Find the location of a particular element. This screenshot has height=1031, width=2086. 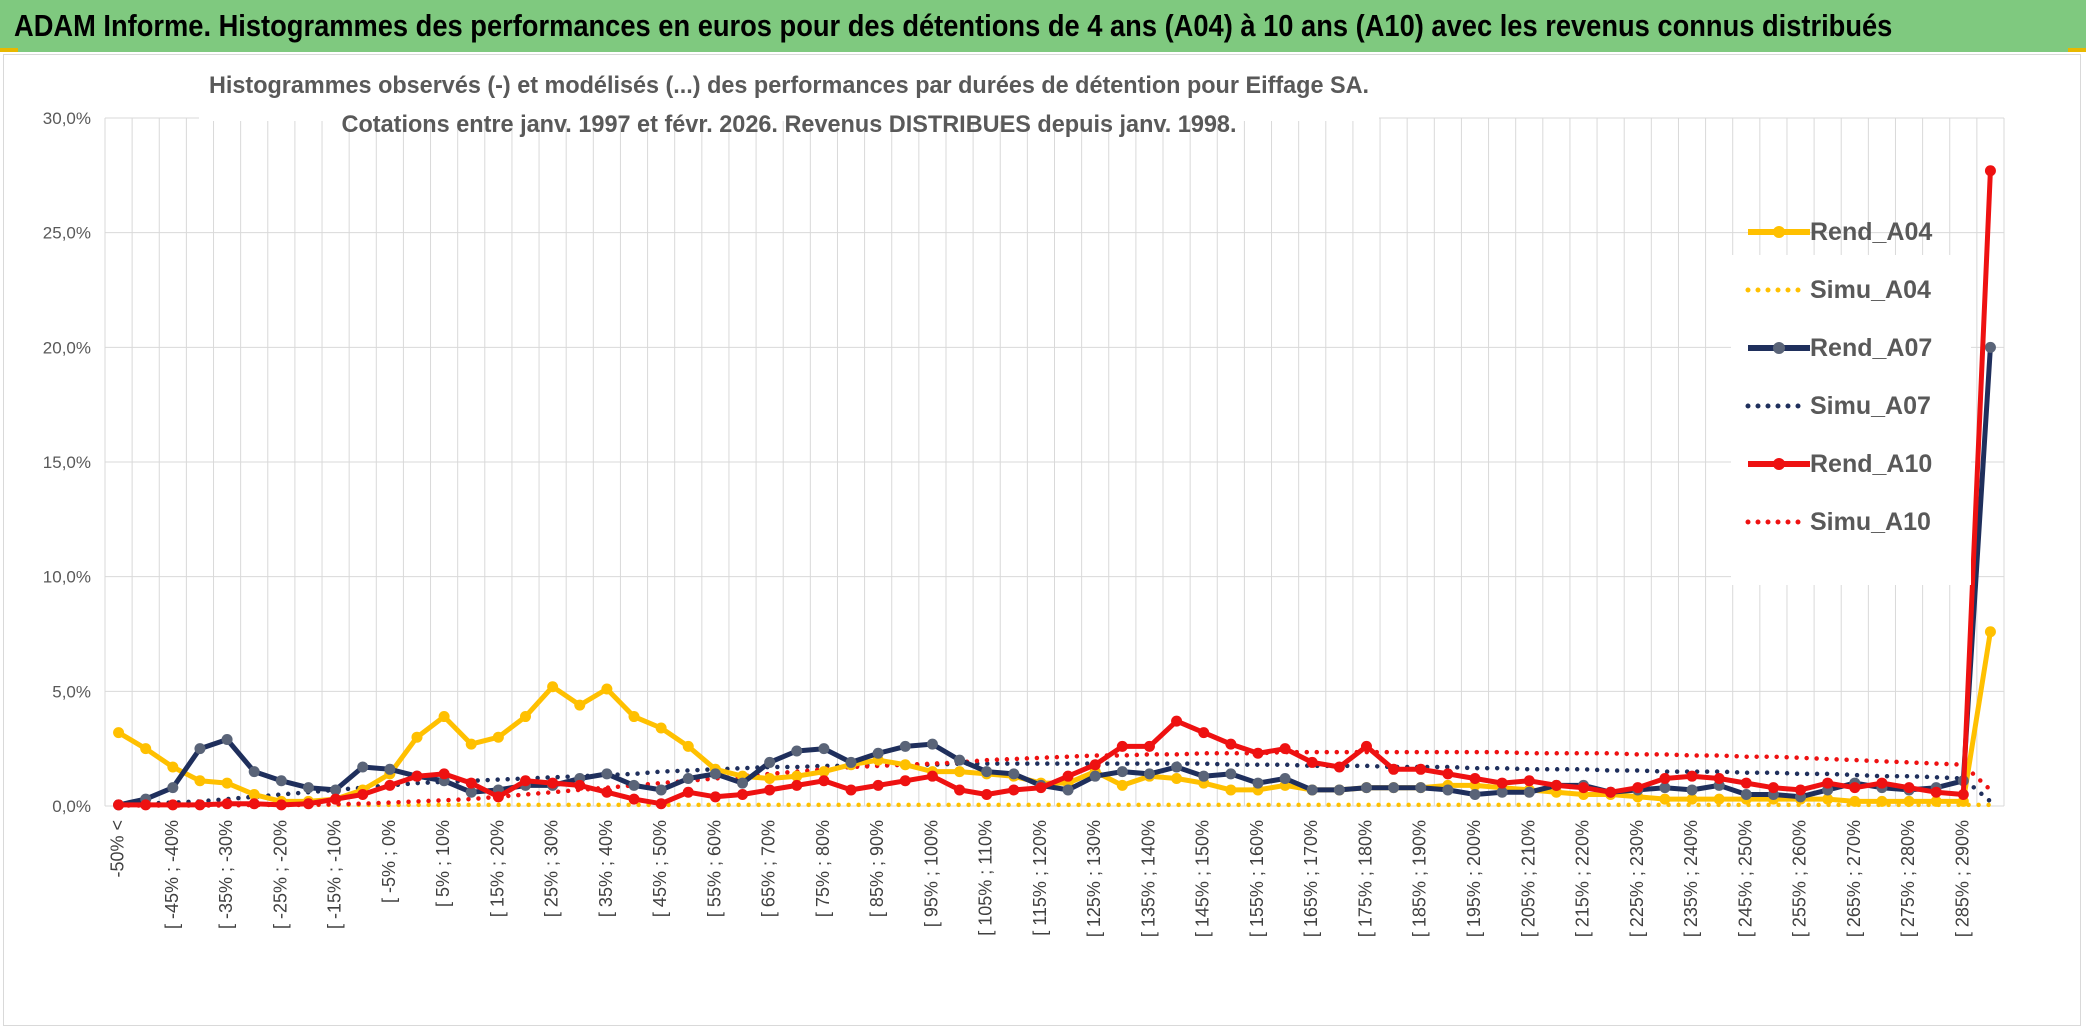

legend-label: Rend_A04 is located at coordinates (1871, 232).